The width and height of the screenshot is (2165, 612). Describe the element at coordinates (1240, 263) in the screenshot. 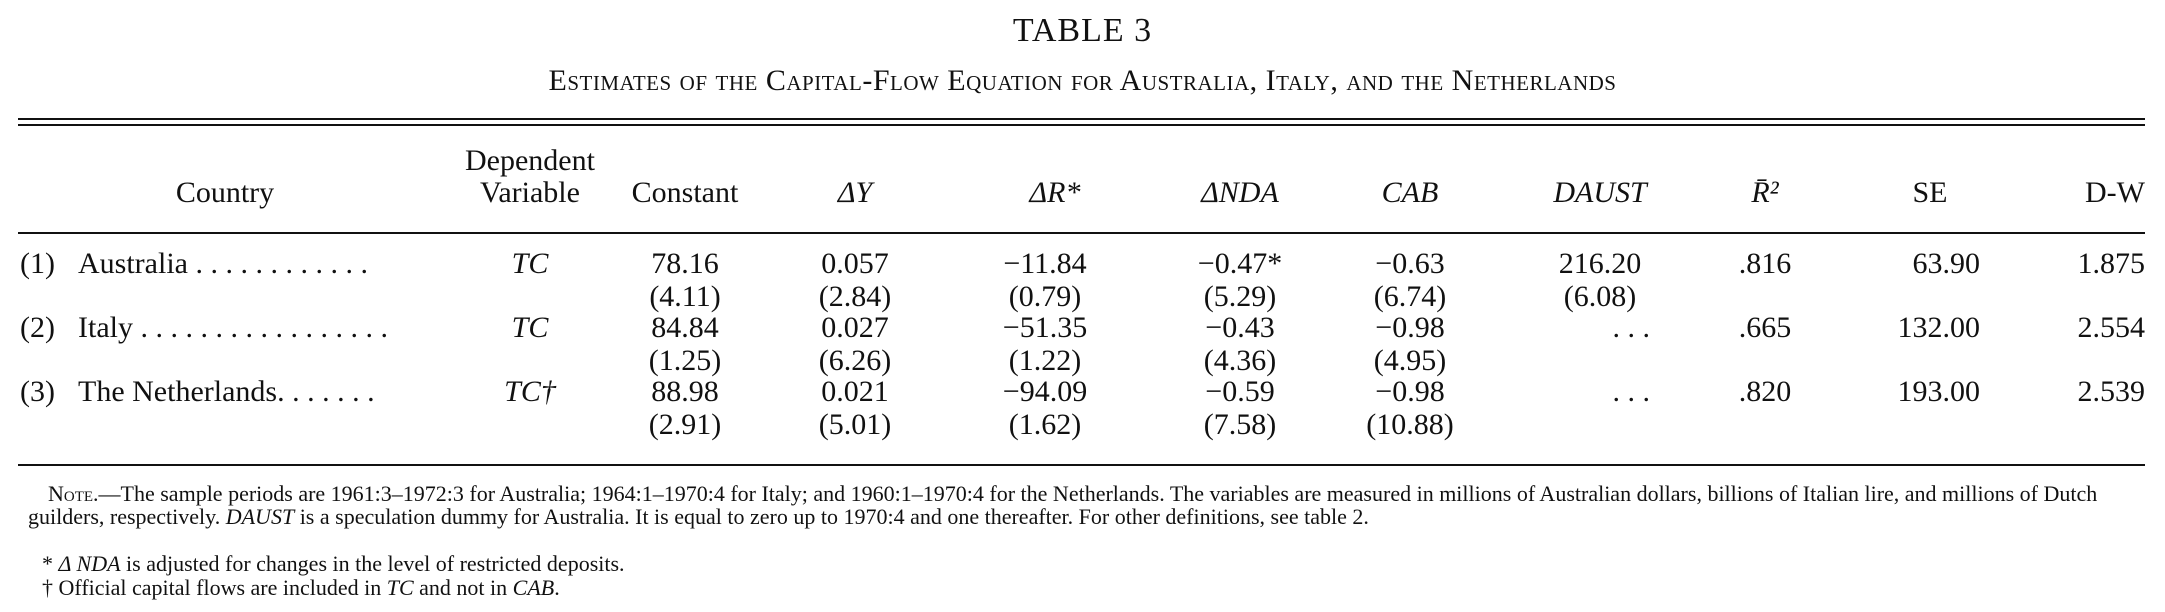

I see `row-delta-nda: −0.47*` at that location.